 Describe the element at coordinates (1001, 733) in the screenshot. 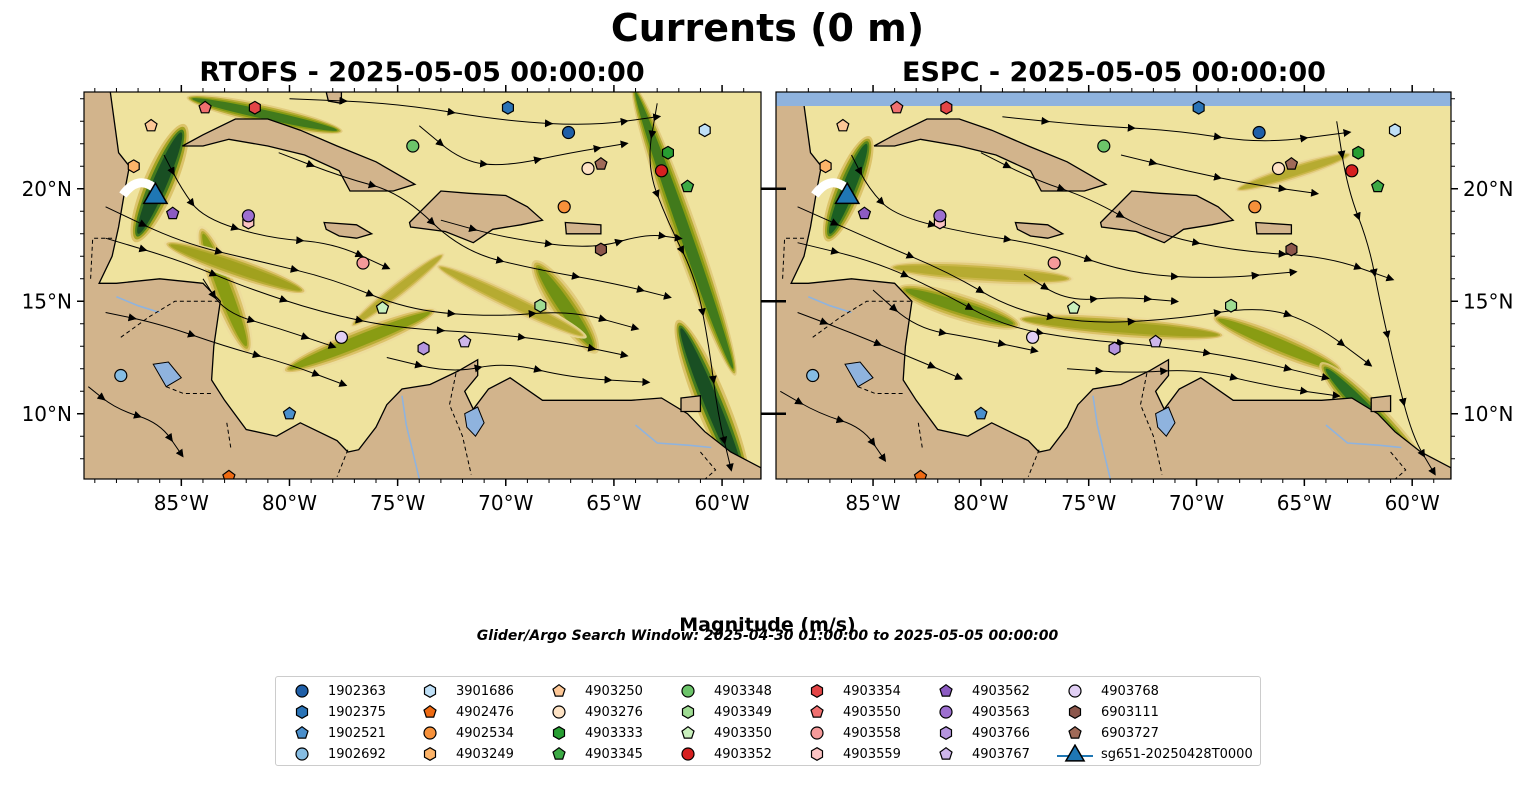

I see `legend-label: 4903766` at that location.